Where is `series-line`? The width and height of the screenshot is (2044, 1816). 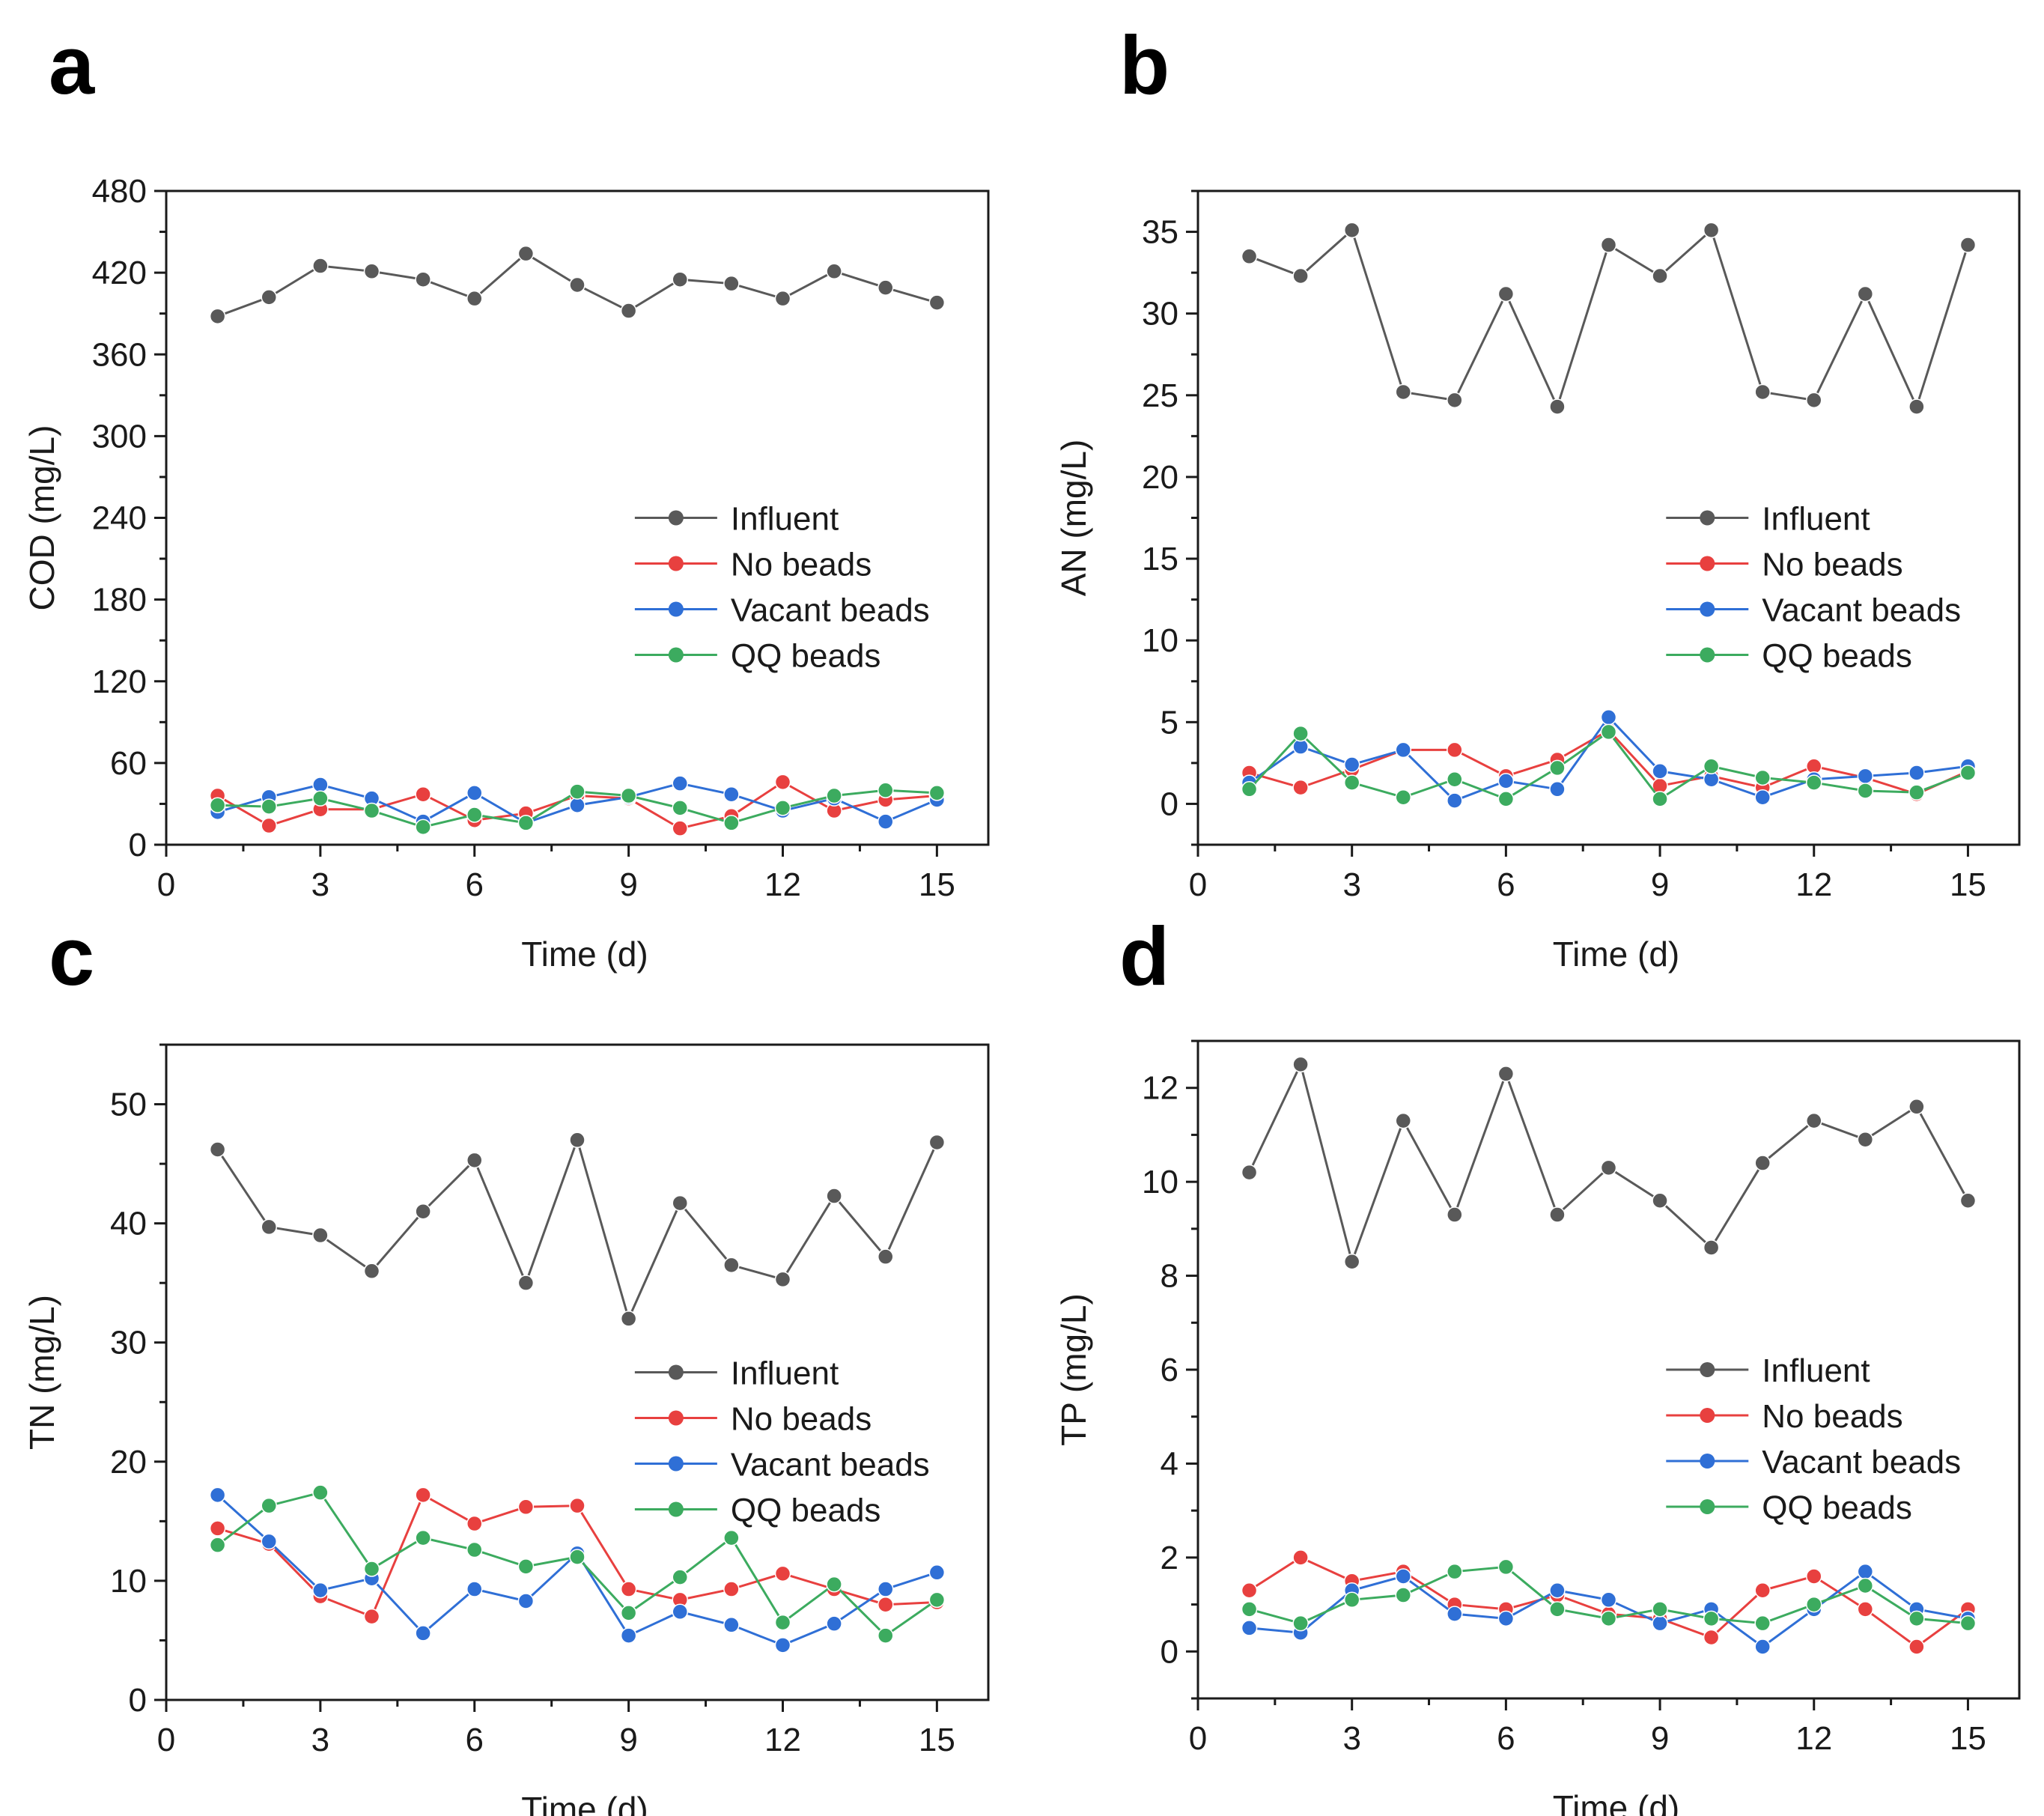 series-line is located at coordinates (1609, 319).